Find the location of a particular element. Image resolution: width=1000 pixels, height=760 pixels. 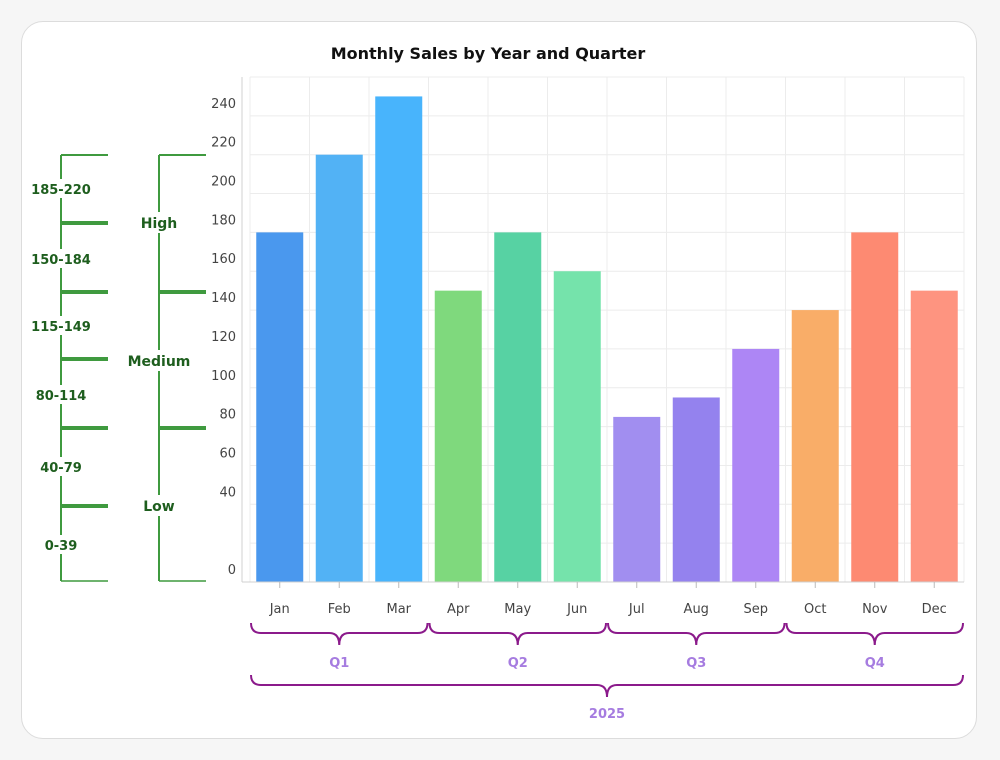

quarter-label-q4: Q4 is located at coordinates (875, 663).